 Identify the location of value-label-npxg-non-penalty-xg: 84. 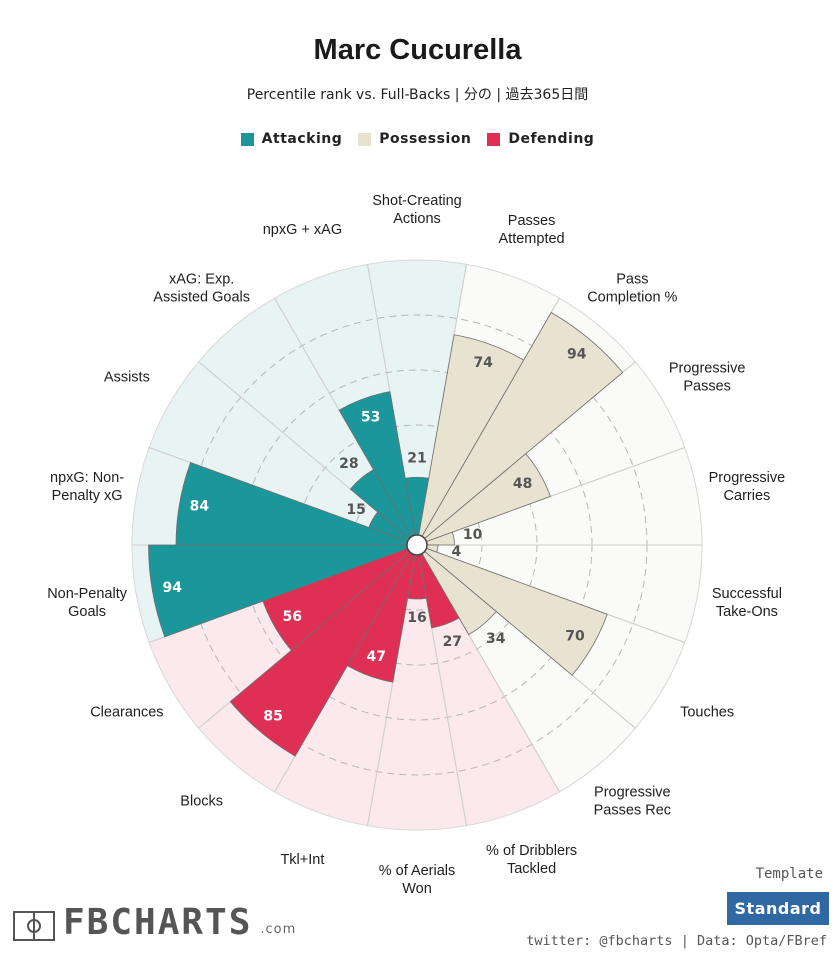
(200, 507).